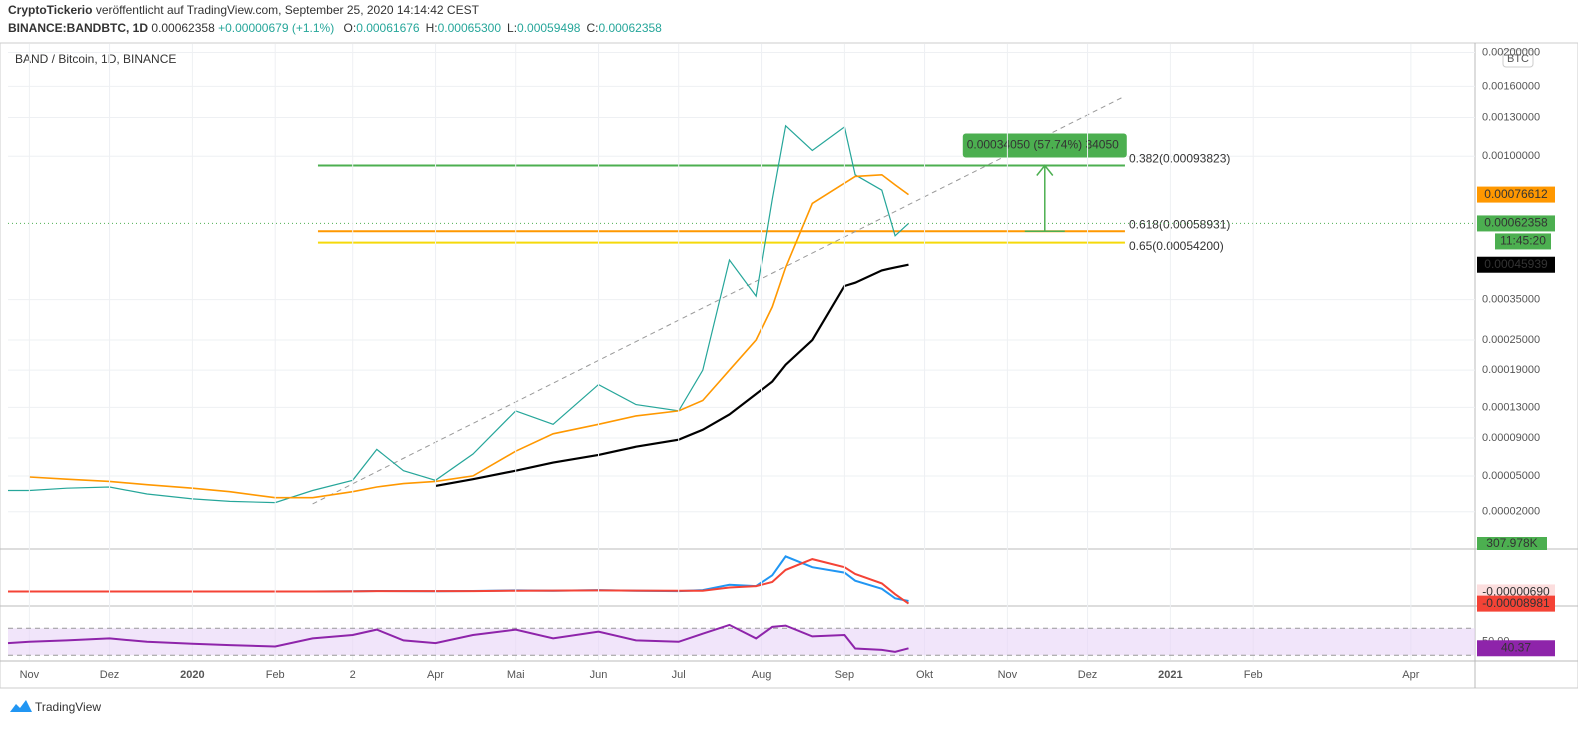 Image resolution: width=1578 pixels, height=731 pixels. I want to click on price-tag-label: 0.00045939, so click(1516, 264).